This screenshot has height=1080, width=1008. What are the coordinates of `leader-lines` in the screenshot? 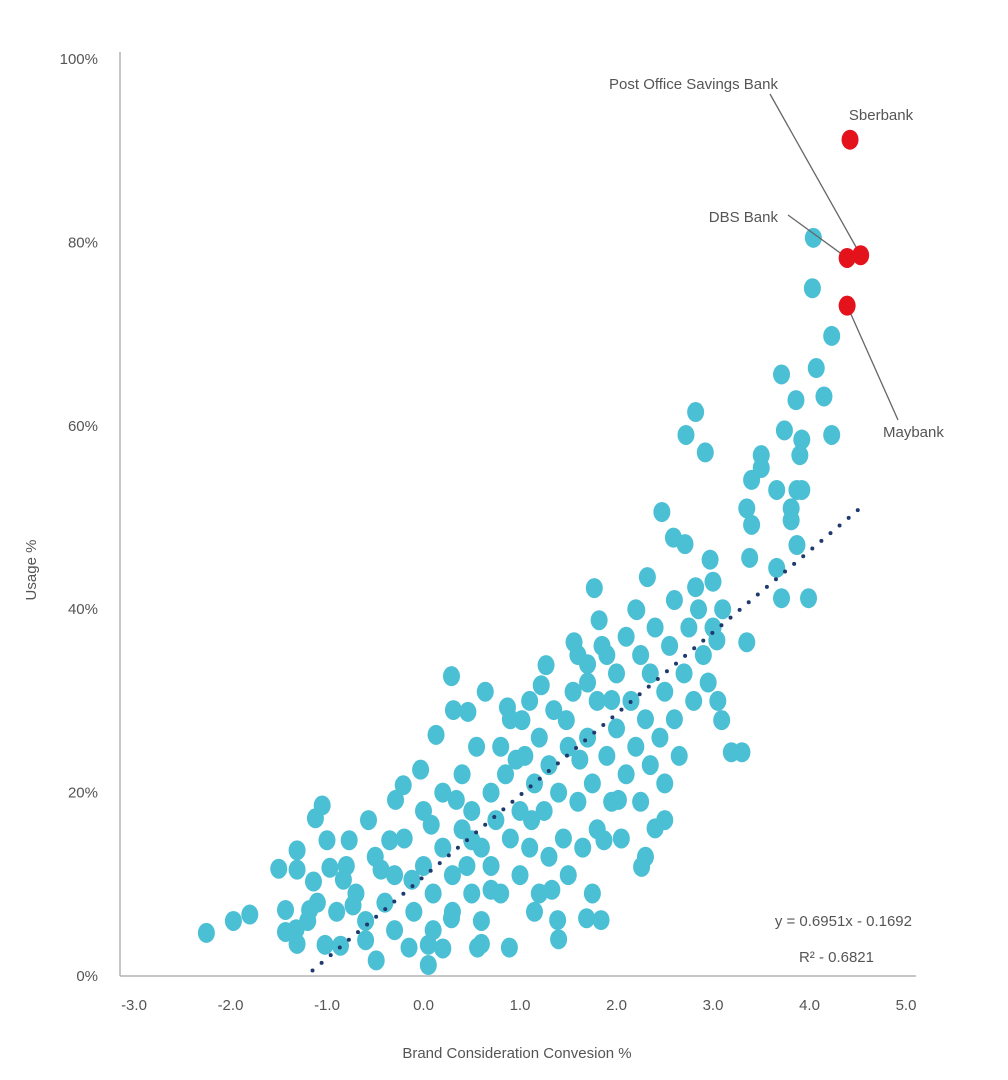 It's located at (834, 257).